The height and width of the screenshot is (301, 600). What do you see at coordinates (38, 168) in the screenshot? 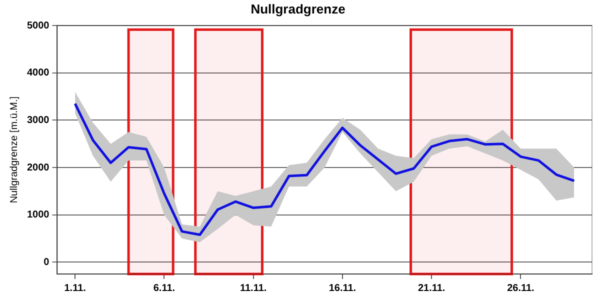
I see `y-tick-label: 2000` at bounding box center [38, 168].